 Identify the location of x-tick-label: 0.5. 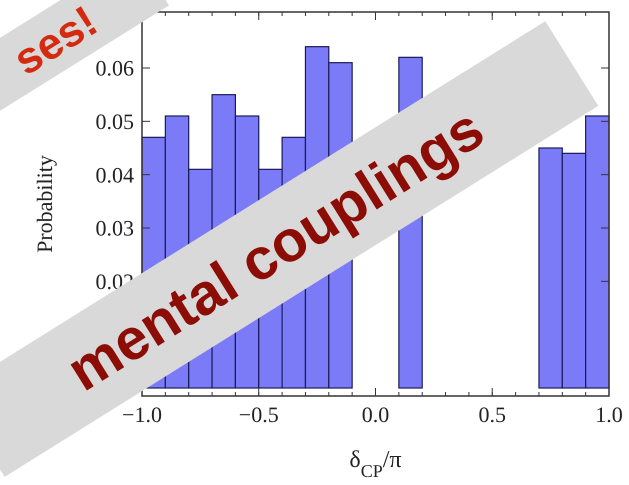
(492, 414).